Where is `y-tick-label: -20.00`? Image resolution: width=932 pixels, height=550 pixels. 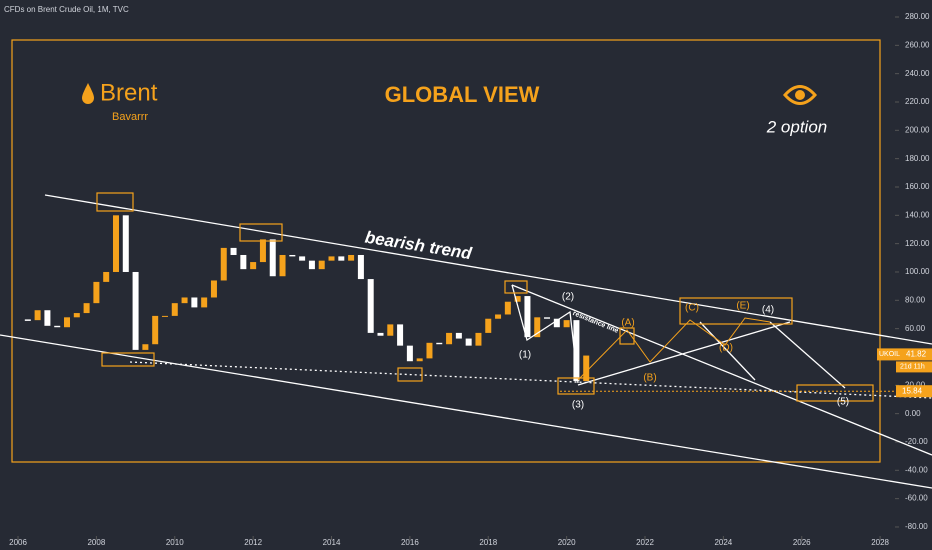
y-tick-label: -20.00 is located at coordinates (916, 441).